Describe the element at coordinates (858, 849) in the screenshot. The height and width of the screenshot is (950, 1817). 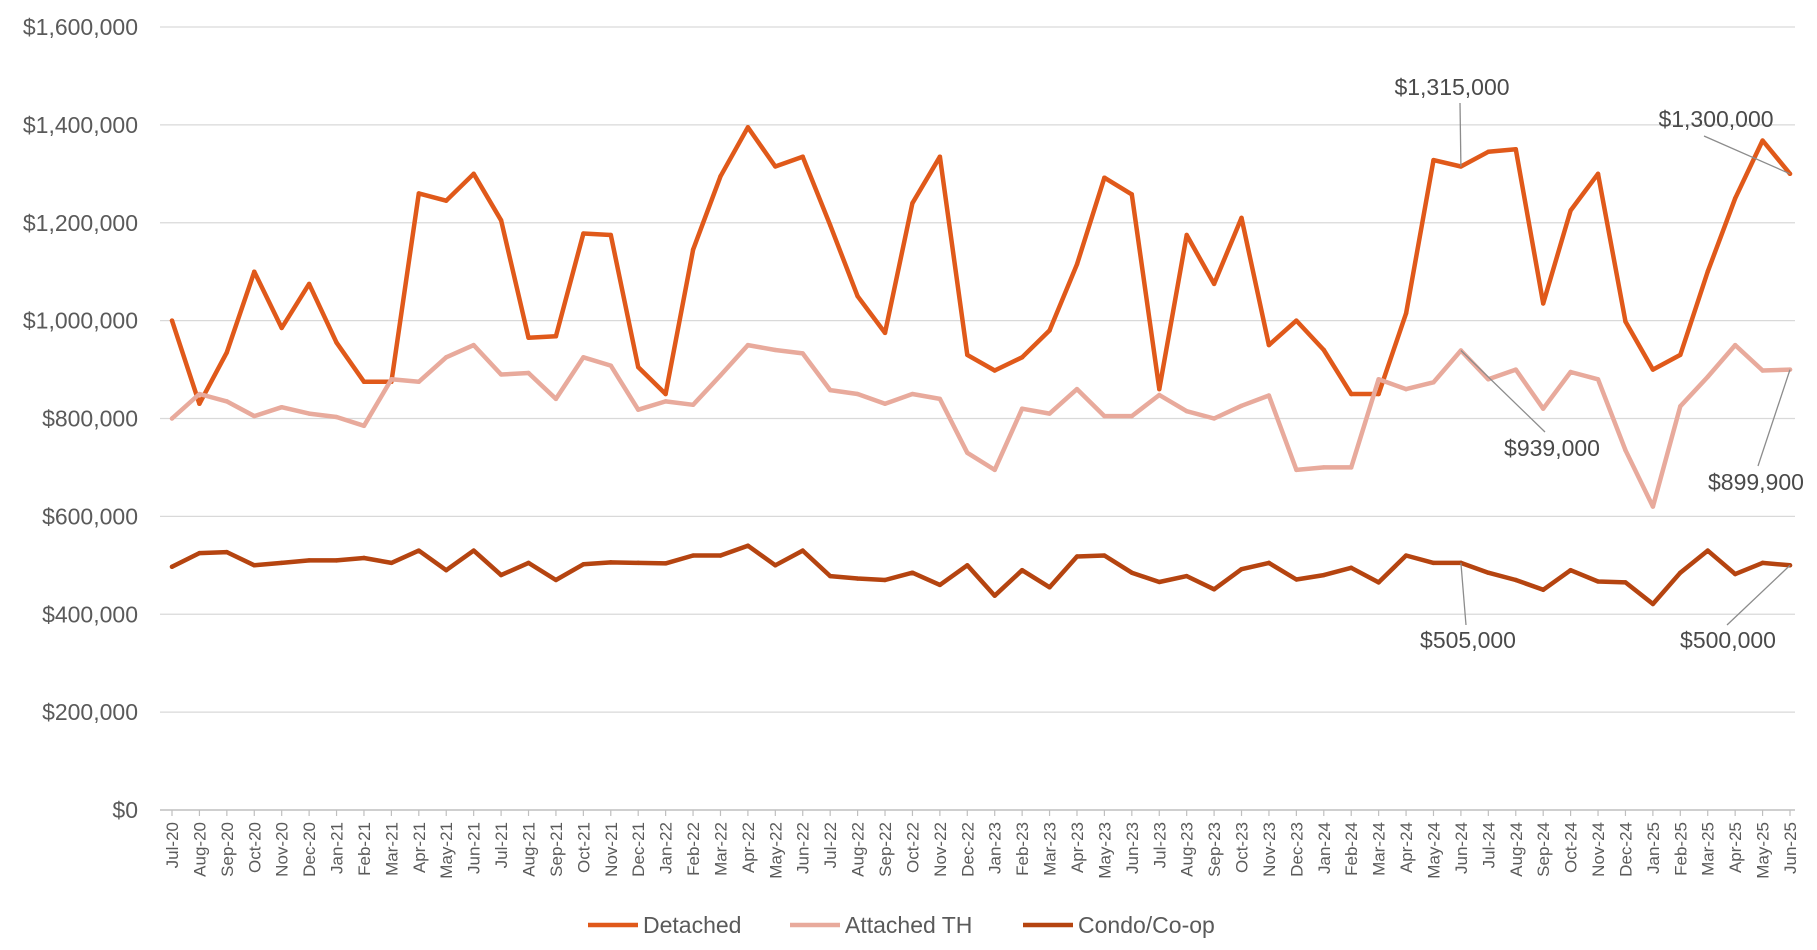
I see `x-tick-label: Aug-22` at that location.